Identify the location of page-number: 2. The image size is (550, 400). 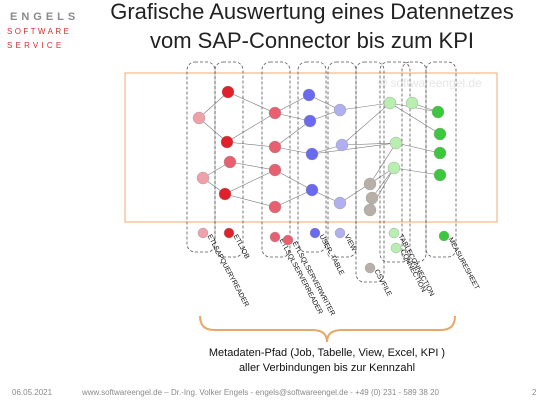
(534, 392).